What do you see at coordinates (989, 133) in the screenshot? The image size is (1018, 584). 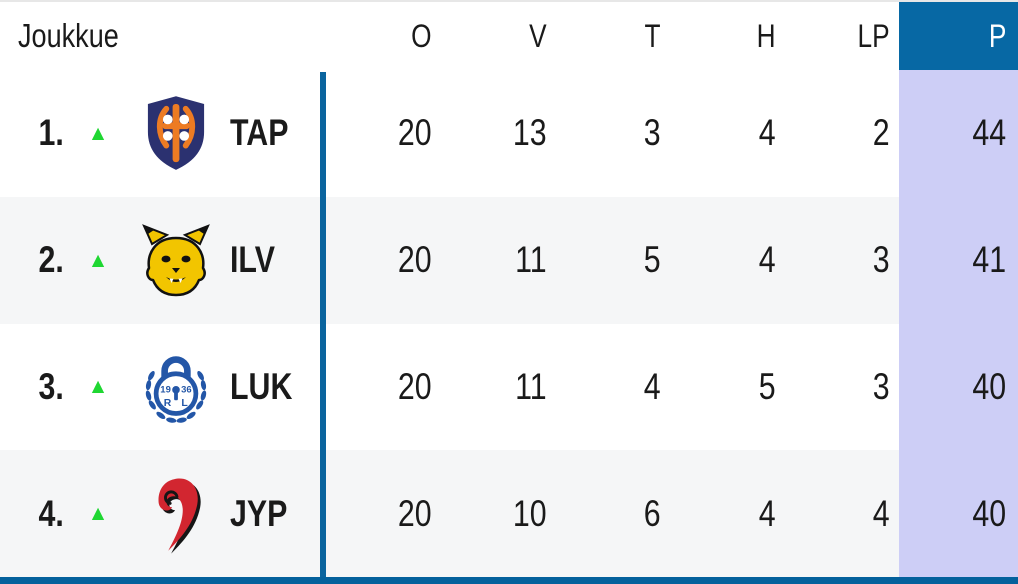 I see `points-value: 44` at bounding box center [989, 133].